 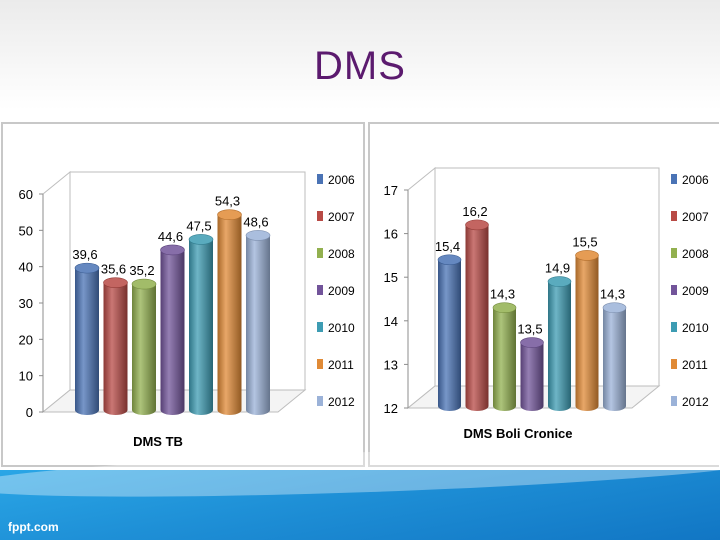 I want to click on y-tick-label: 17, so click(x=391, y=190).